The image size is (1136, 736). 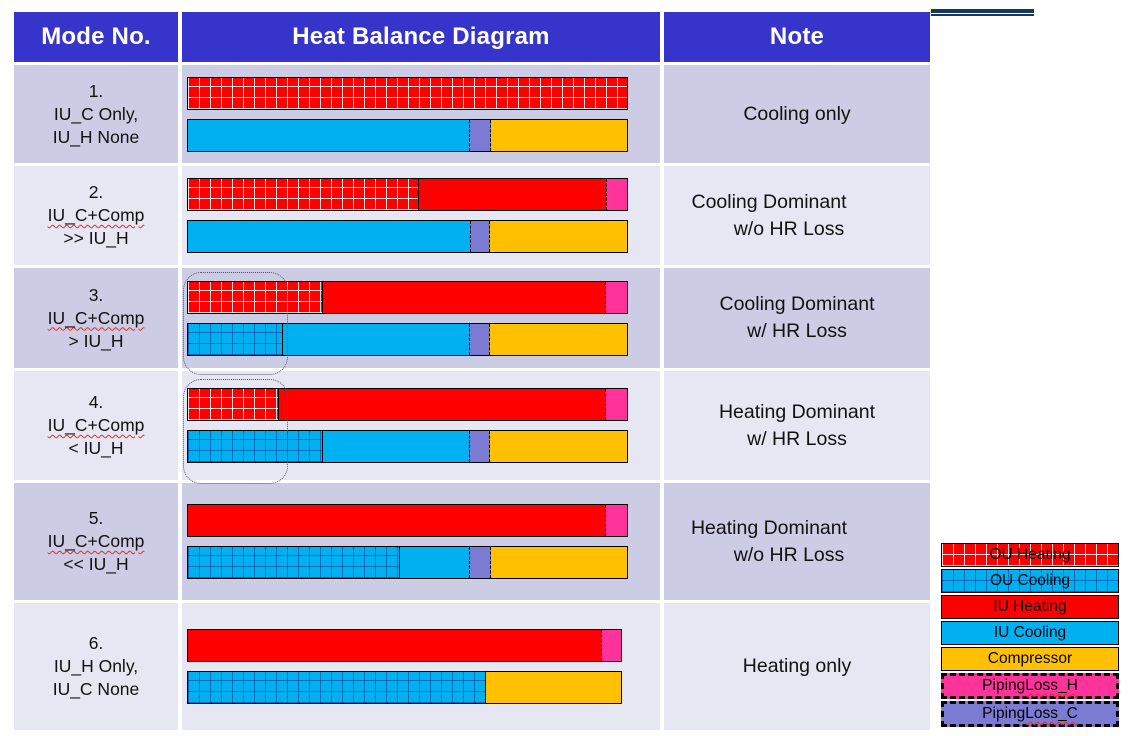 I want to click on note-cell-5: Heating Dominant w/o HR Loss, so click(x=797, y=541).